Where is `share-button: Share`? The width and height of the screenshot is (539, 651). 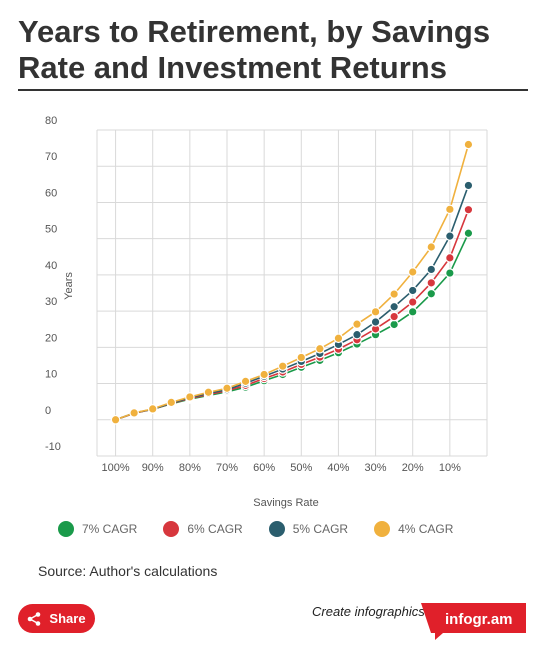 share-button: Share is located at coordinates (56, 618).